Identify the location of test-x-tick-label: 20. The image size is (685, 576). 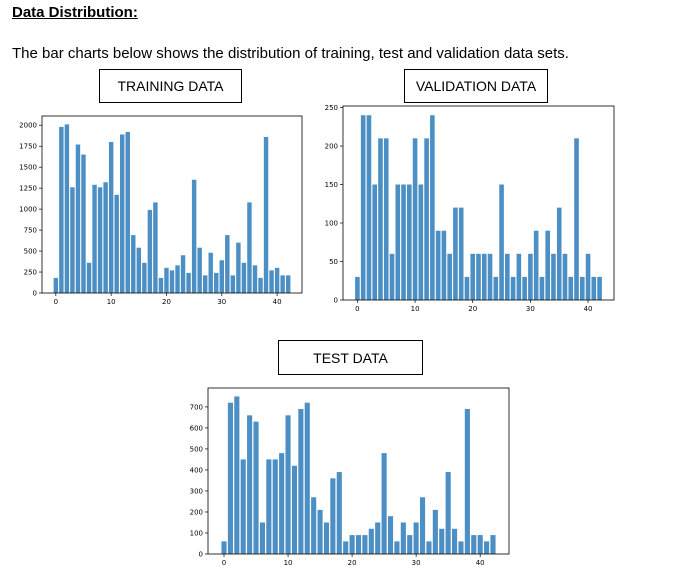
(352, 563).